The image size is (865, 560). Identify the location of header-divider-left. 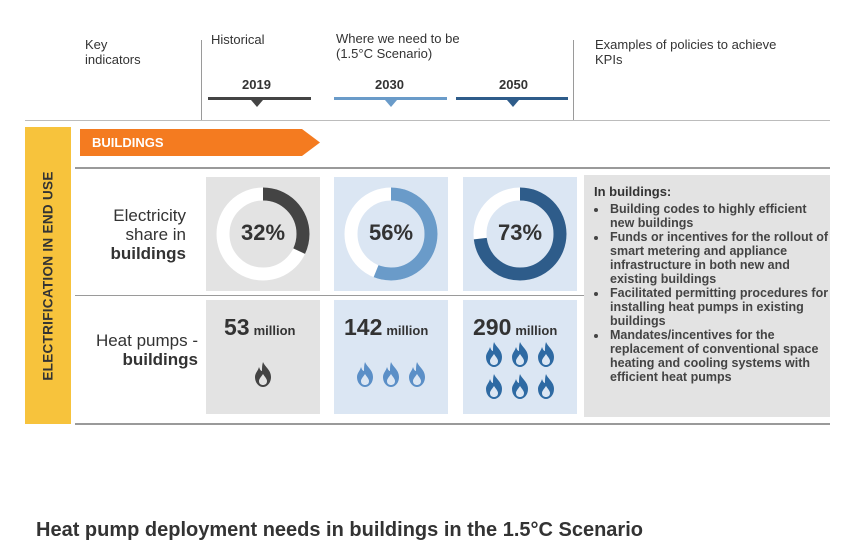
(201, 80).